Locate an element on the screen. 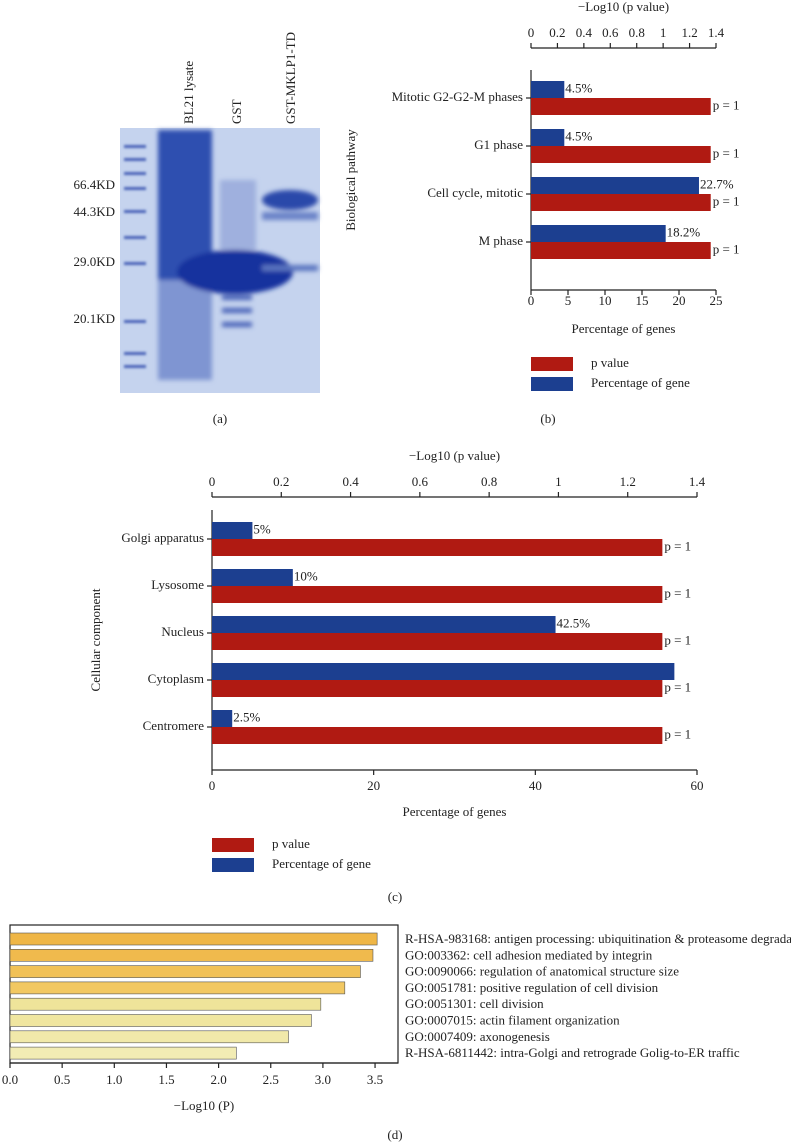 This screenshot has width=791, height=1145. legend-label: p value is located at coordinates (291, 843).